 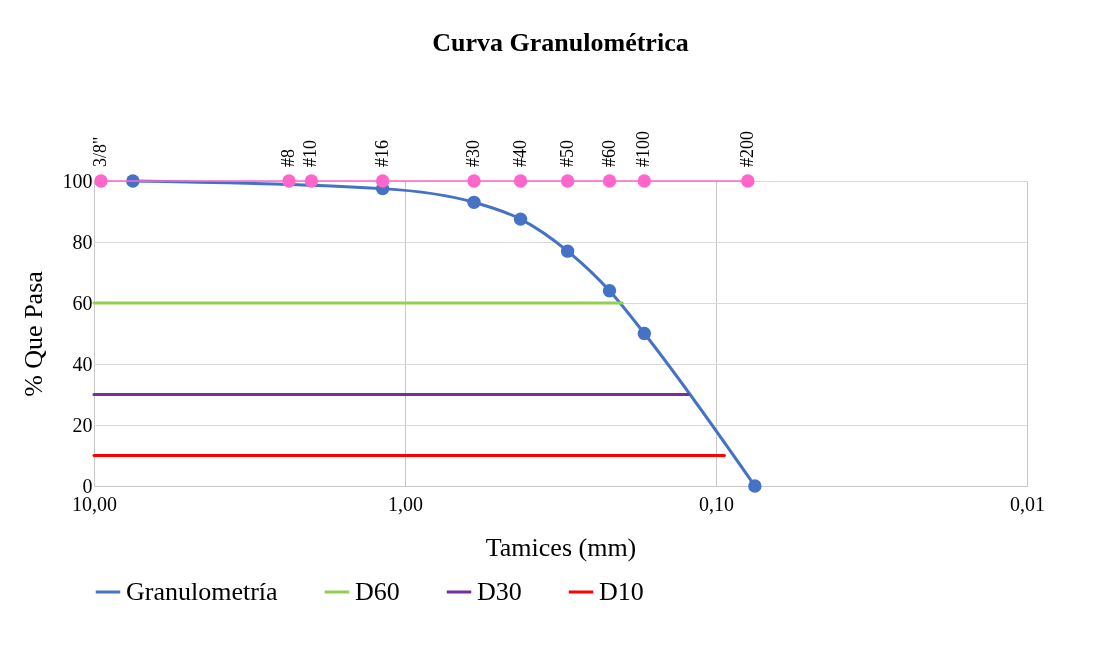 I want to click on annotation: #100, so click(x=643, y=149).